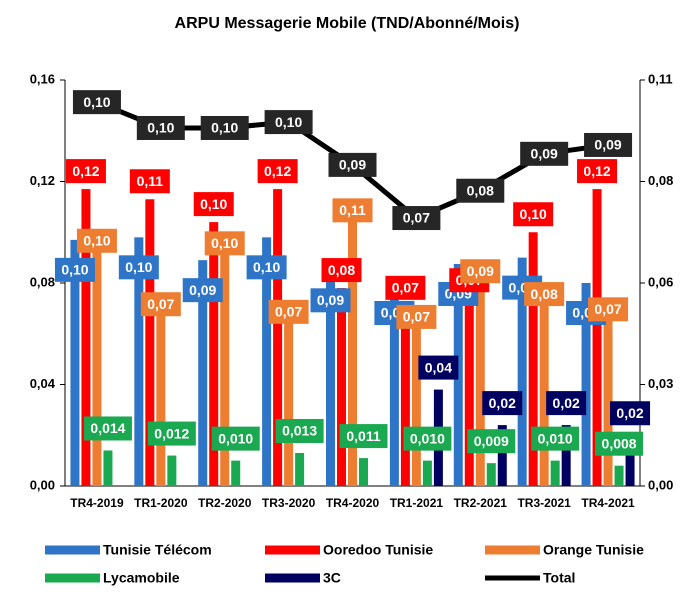 The height and width of the screenshot is (596, 694). I want to click on legend-label: Total, so click(559, 578).